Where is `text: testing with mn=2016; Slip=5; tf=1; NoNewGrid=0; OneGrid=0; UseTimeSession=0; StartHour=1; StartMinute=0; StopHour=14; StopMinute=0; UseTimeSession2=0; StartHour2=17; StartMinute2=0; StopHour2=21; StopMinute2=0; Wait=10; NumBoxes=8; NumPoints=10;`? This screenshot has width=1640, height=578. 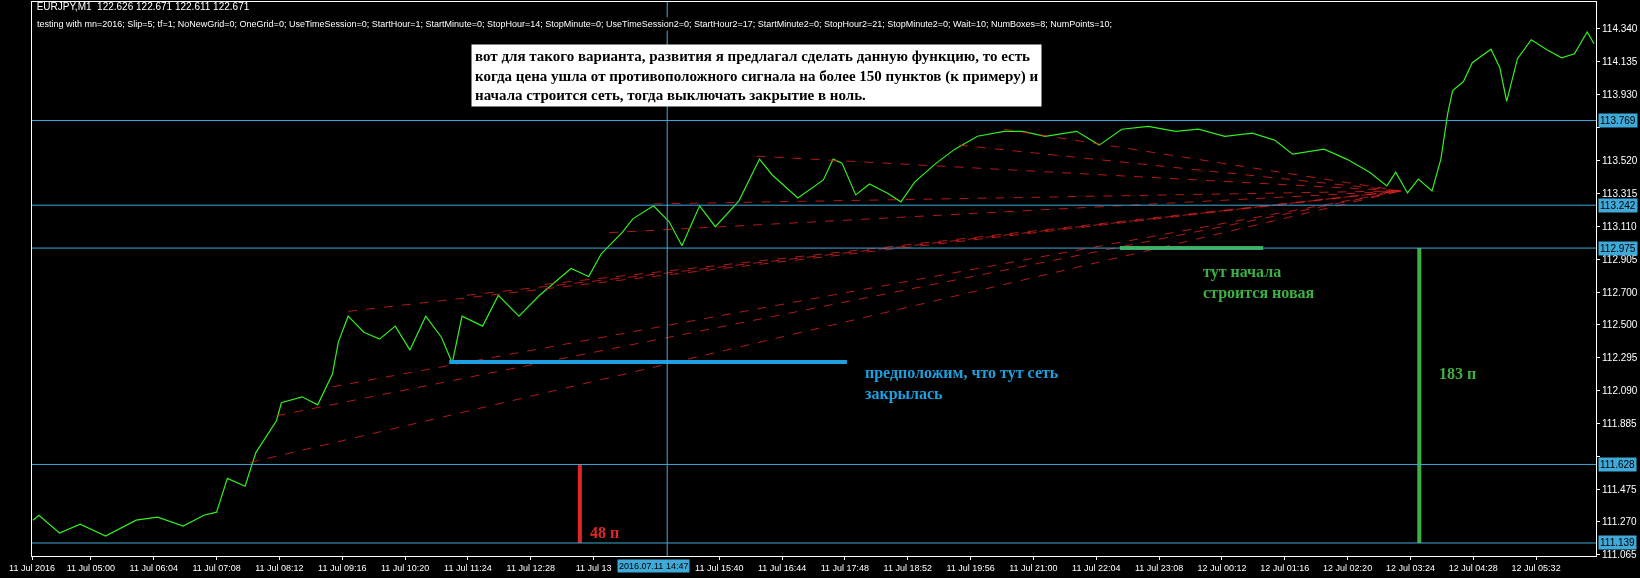
text: testing with mn=2016; Slip=5; tf=1; NoNewGrid=0; OneGrid=0; UseTimeSession=0; StartHour=1; StartMinute=0; StopHour=14; StopMinute=0; UseTimeSession2=0; StartHour2=17; StartMinute2=0; StopHour2=21; StopMinute2=0; Wait=10; NumBoxes=8; NumPoints=10; is located at coordinates (575, 24).